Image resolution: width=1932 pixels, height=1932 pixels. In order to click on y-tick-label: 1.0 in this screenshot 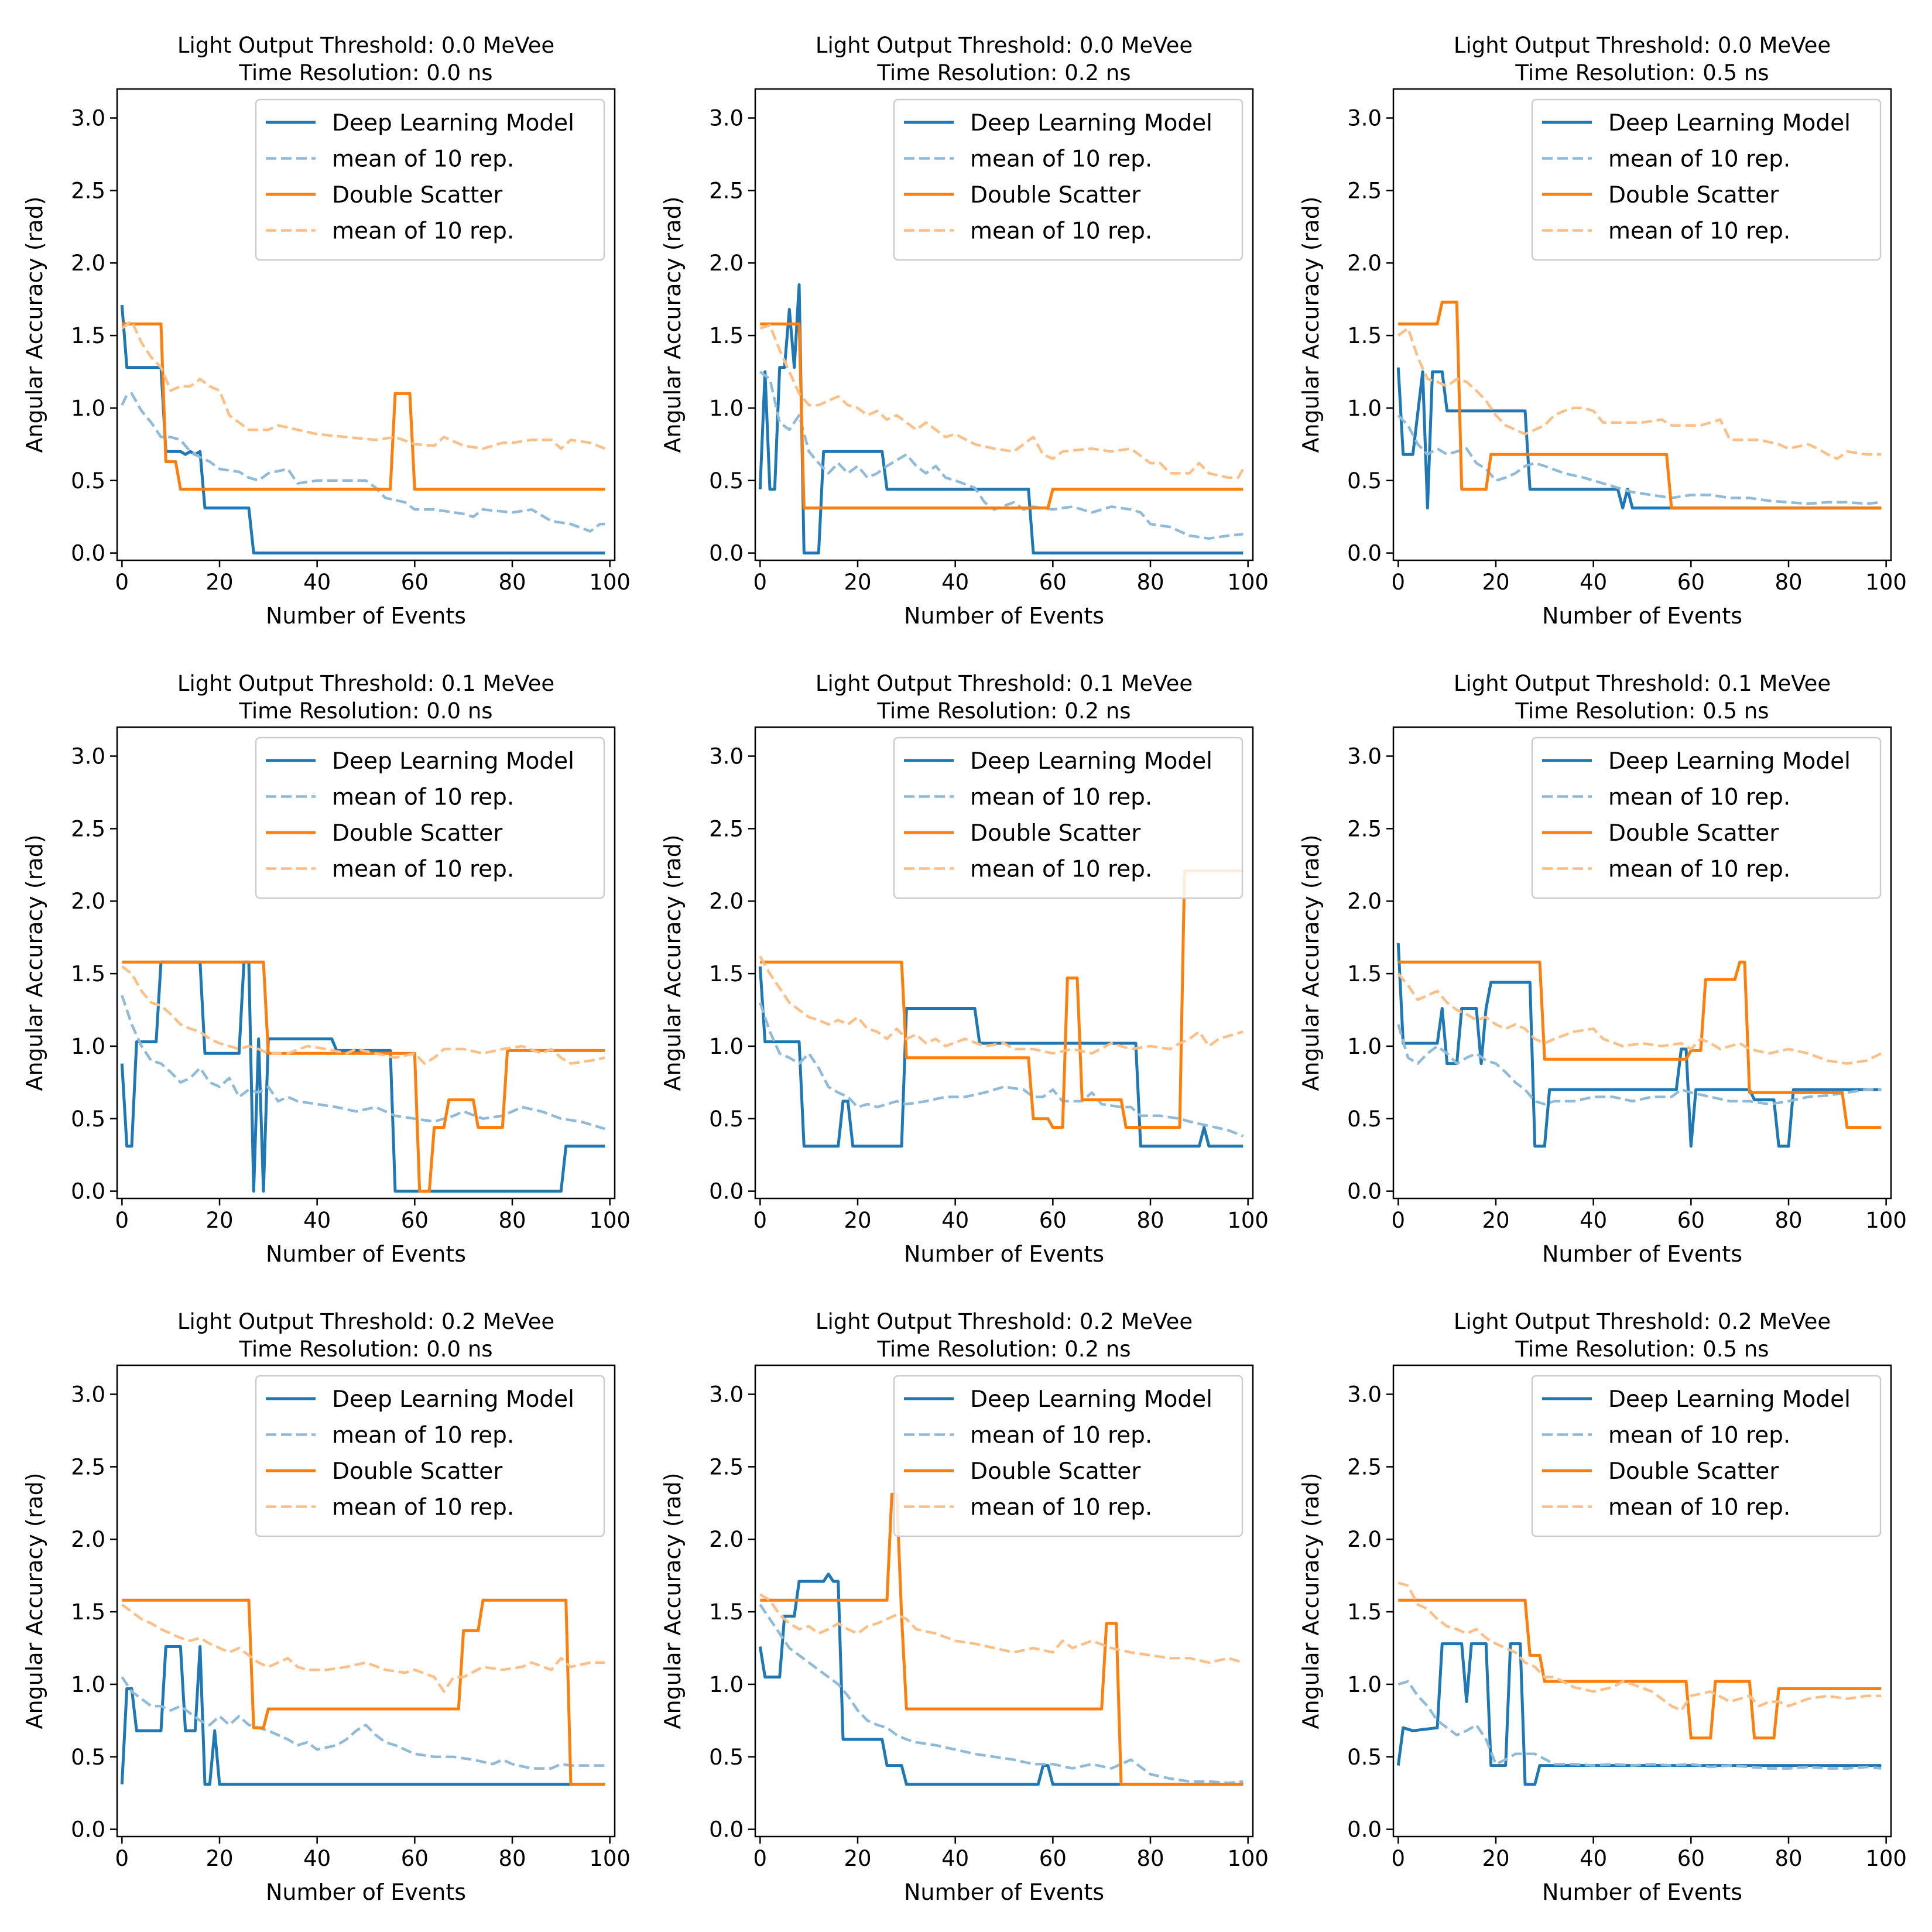, I will do `click(88, 408)`.